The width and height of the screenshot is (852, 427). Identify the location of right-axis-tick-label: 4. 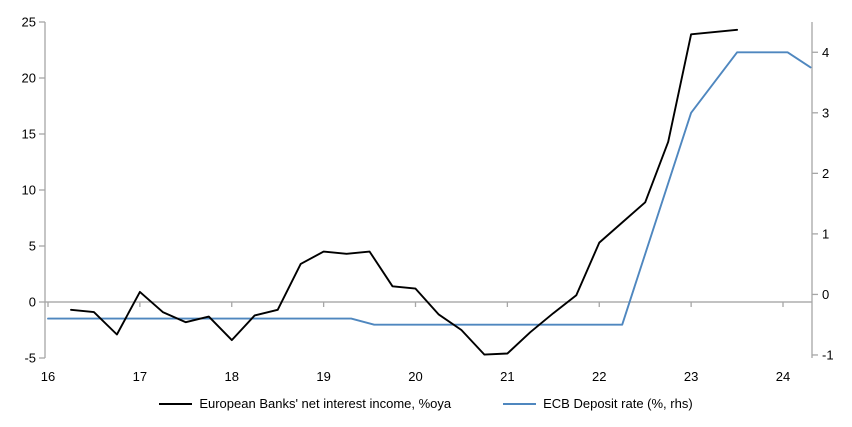
(825, 52).